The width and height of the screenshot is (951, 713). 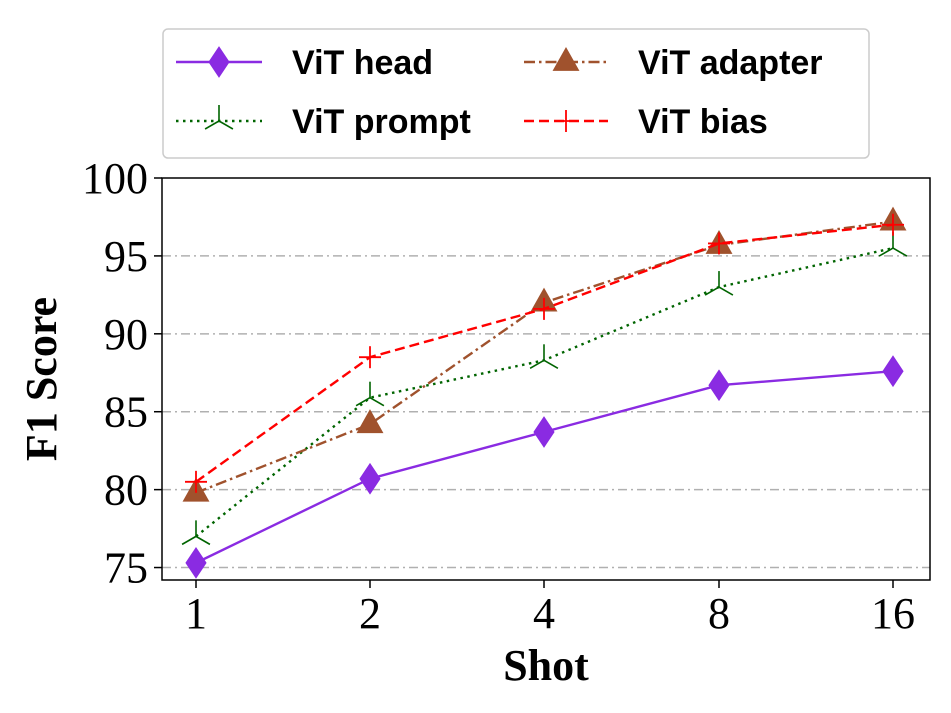 I want to click on legend-marker-vit-head, so click(x=219, y=62).